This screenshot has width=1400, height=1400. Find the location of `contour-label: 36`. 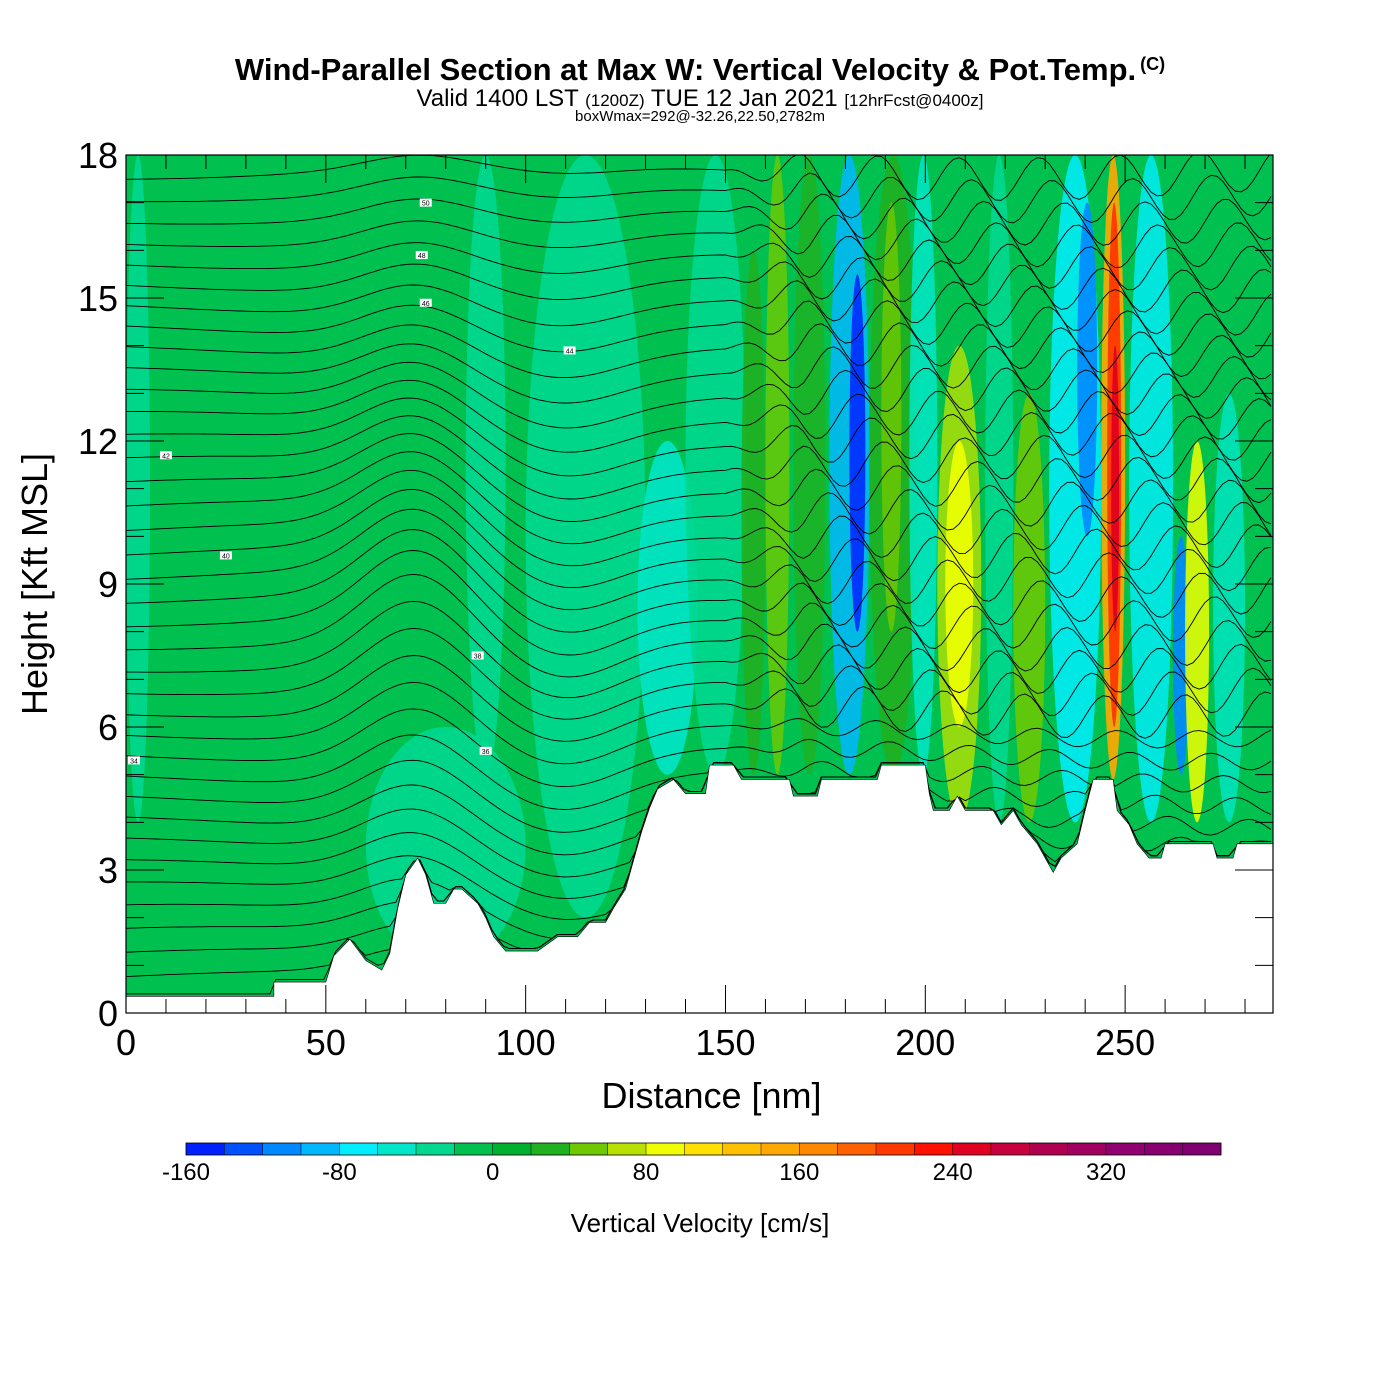

contour-label: 36 is located at coordinates (485, 751).